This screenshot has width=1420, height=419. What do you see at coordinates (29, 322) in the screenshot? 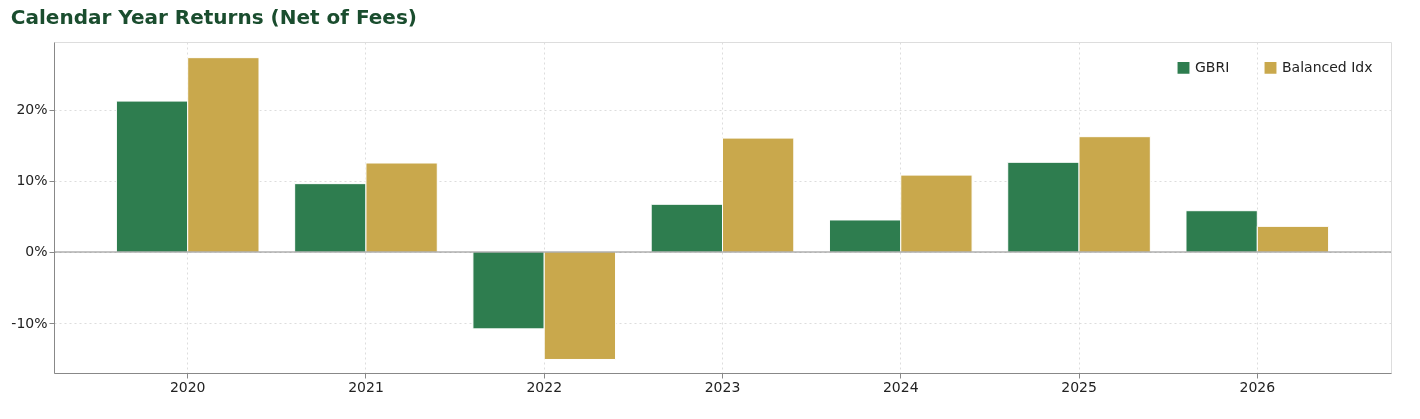
I see `y-tick-label: -10%` at bounding box center [29, 322].